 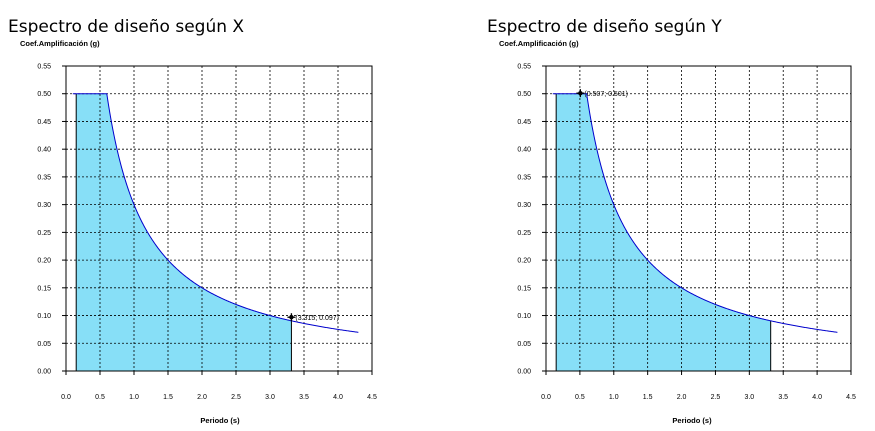 What do you see at coordinates (604, 27) in the screenshot?
I see `chart-title: Espectro de diseño según Y` at bounding box center [604, 27].